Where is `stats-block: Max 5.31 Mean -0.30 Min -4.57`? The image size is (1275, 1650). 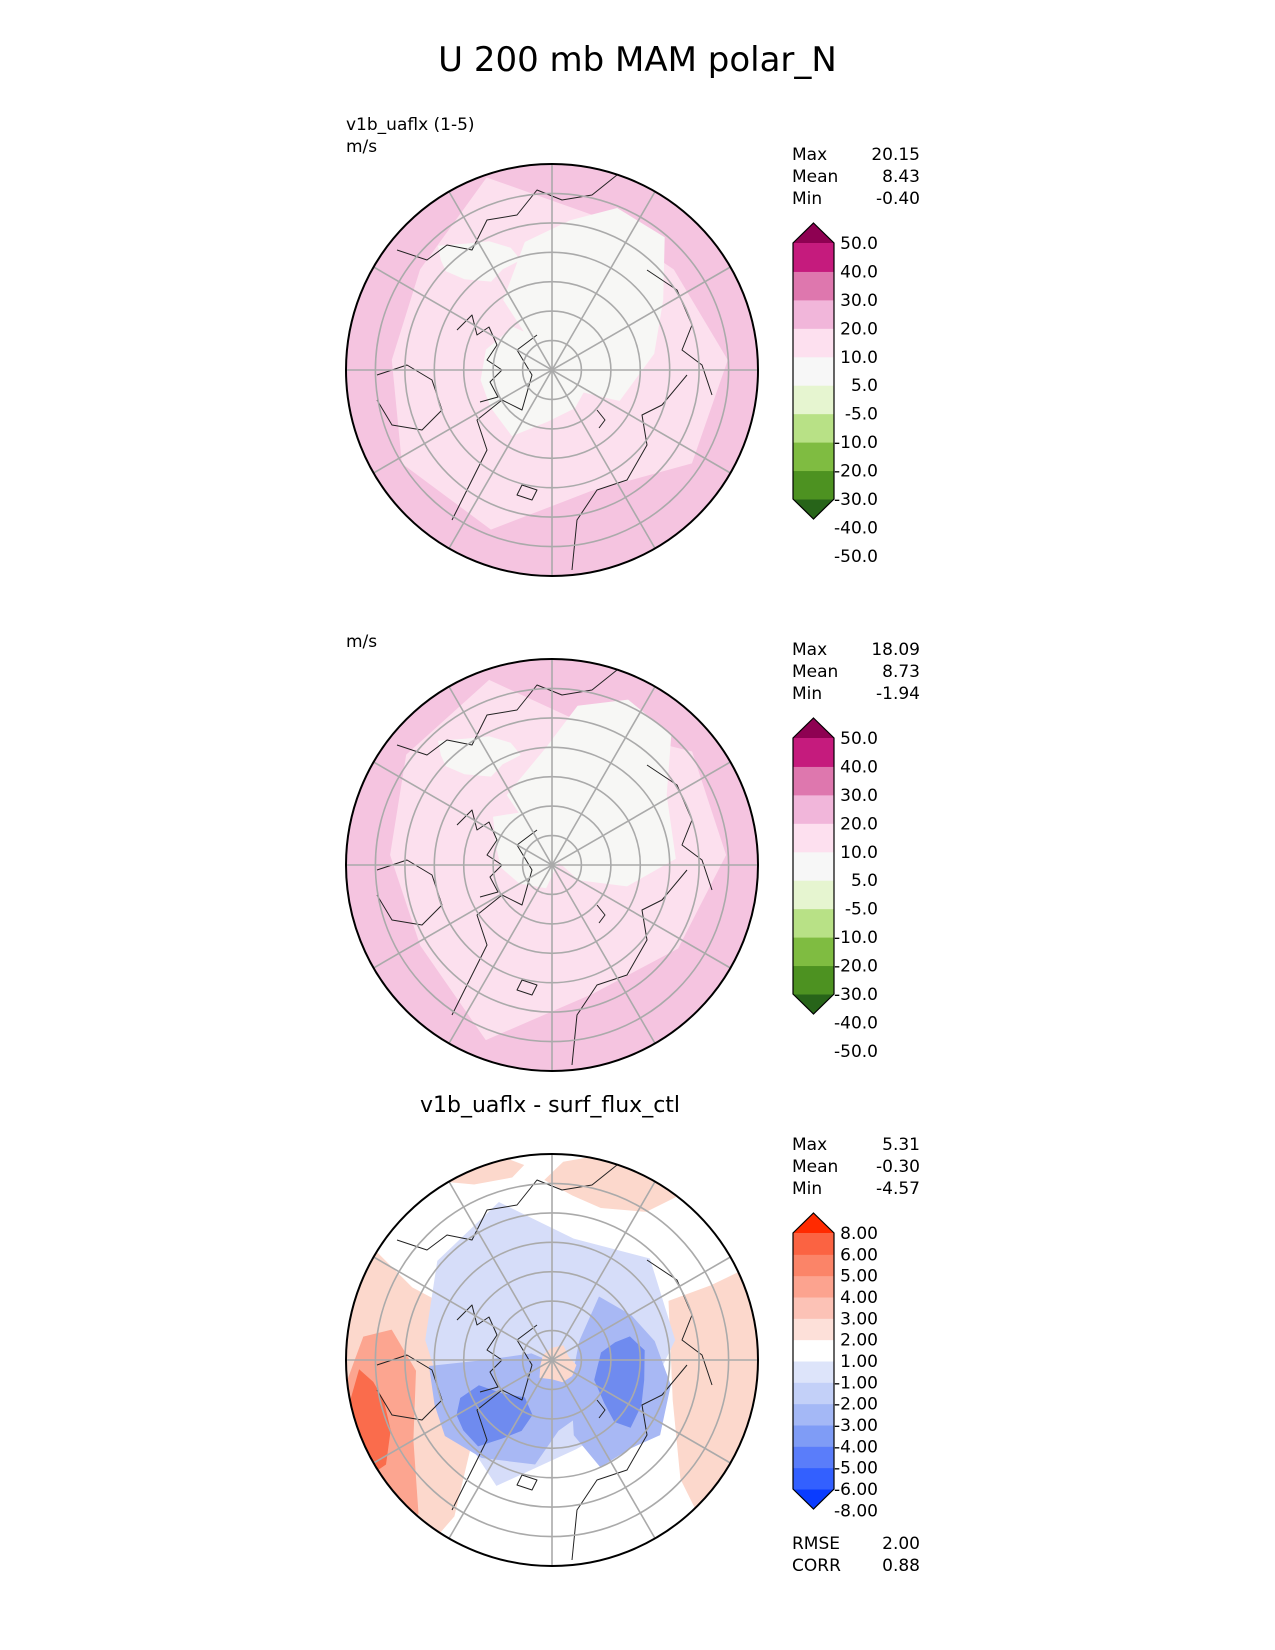 stats-block: Max 5.31 Mean -0.30 Min -4.57 is located at coordinates (856, 1167).